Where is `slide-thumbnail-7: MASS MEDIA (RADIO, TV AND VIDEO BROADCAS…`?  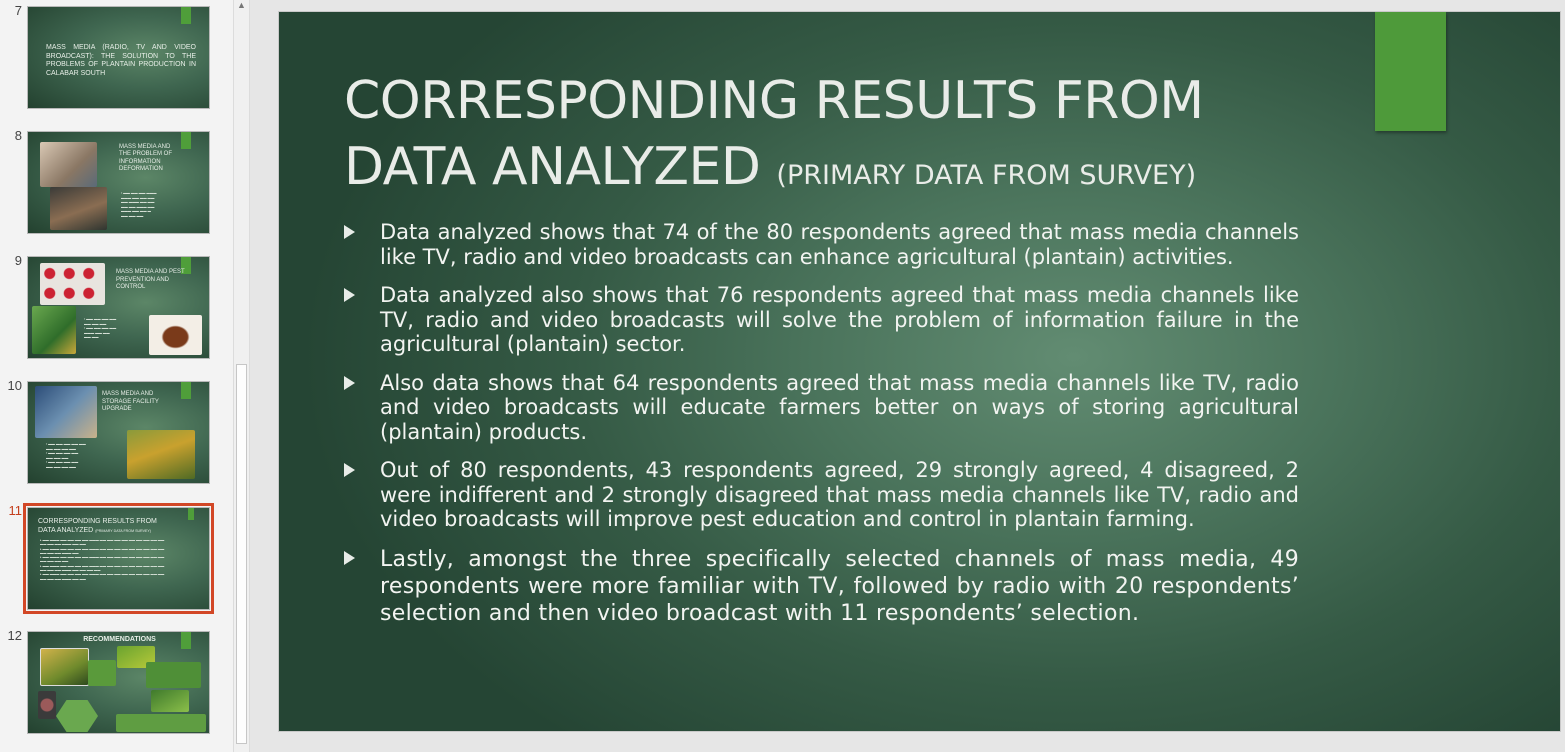
slide-thumbnail-7: MASS MEDIA (RADIO, TV AND VIDEO BROADCAS… is located at coordinates (118, 57).